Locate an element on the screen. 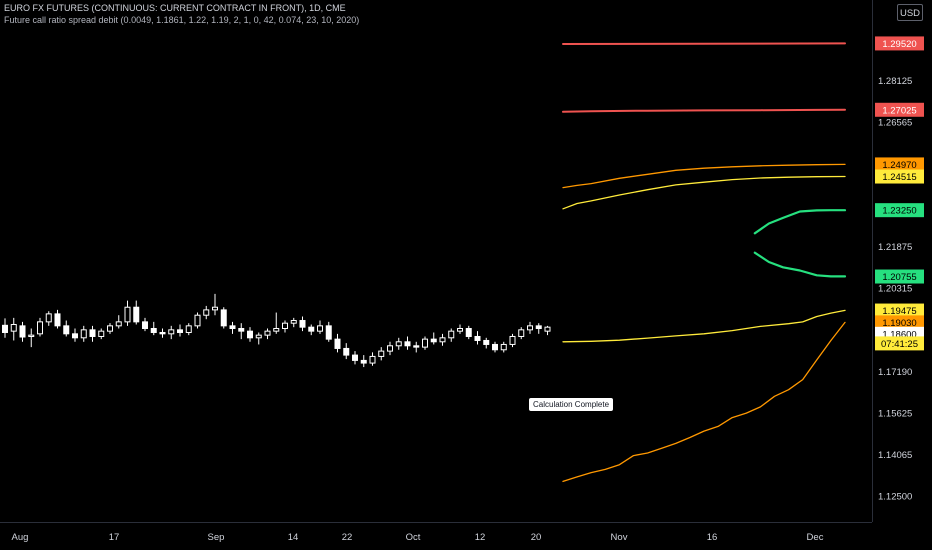 Image resolution: width=932 pixels, height=550 pixels. calculation-tooltip: Calculation Complete is located at coordinates (571, 404).